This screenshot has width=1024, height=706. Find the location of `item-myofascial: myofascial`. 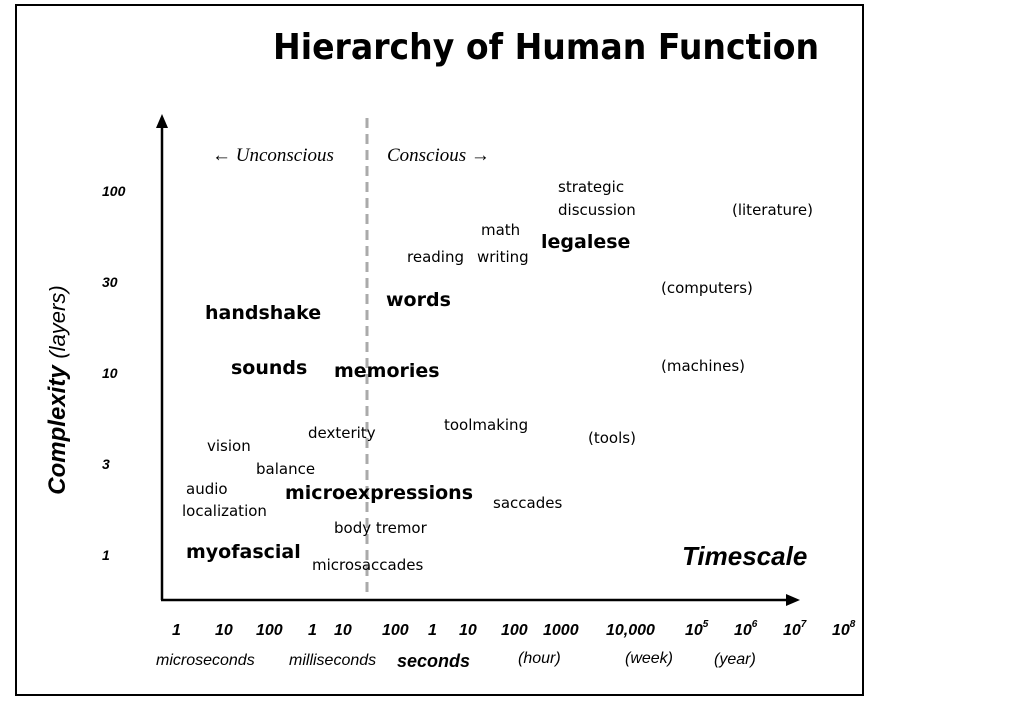

item-myofascial: myofascial is located at coordinates (243, 552).